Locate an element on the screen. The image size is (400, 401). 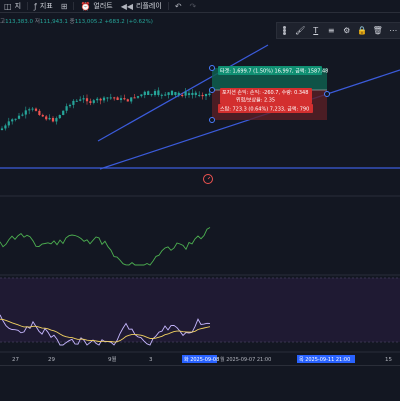
trash-icon: 🗑 is located at coordinates (378, 30).